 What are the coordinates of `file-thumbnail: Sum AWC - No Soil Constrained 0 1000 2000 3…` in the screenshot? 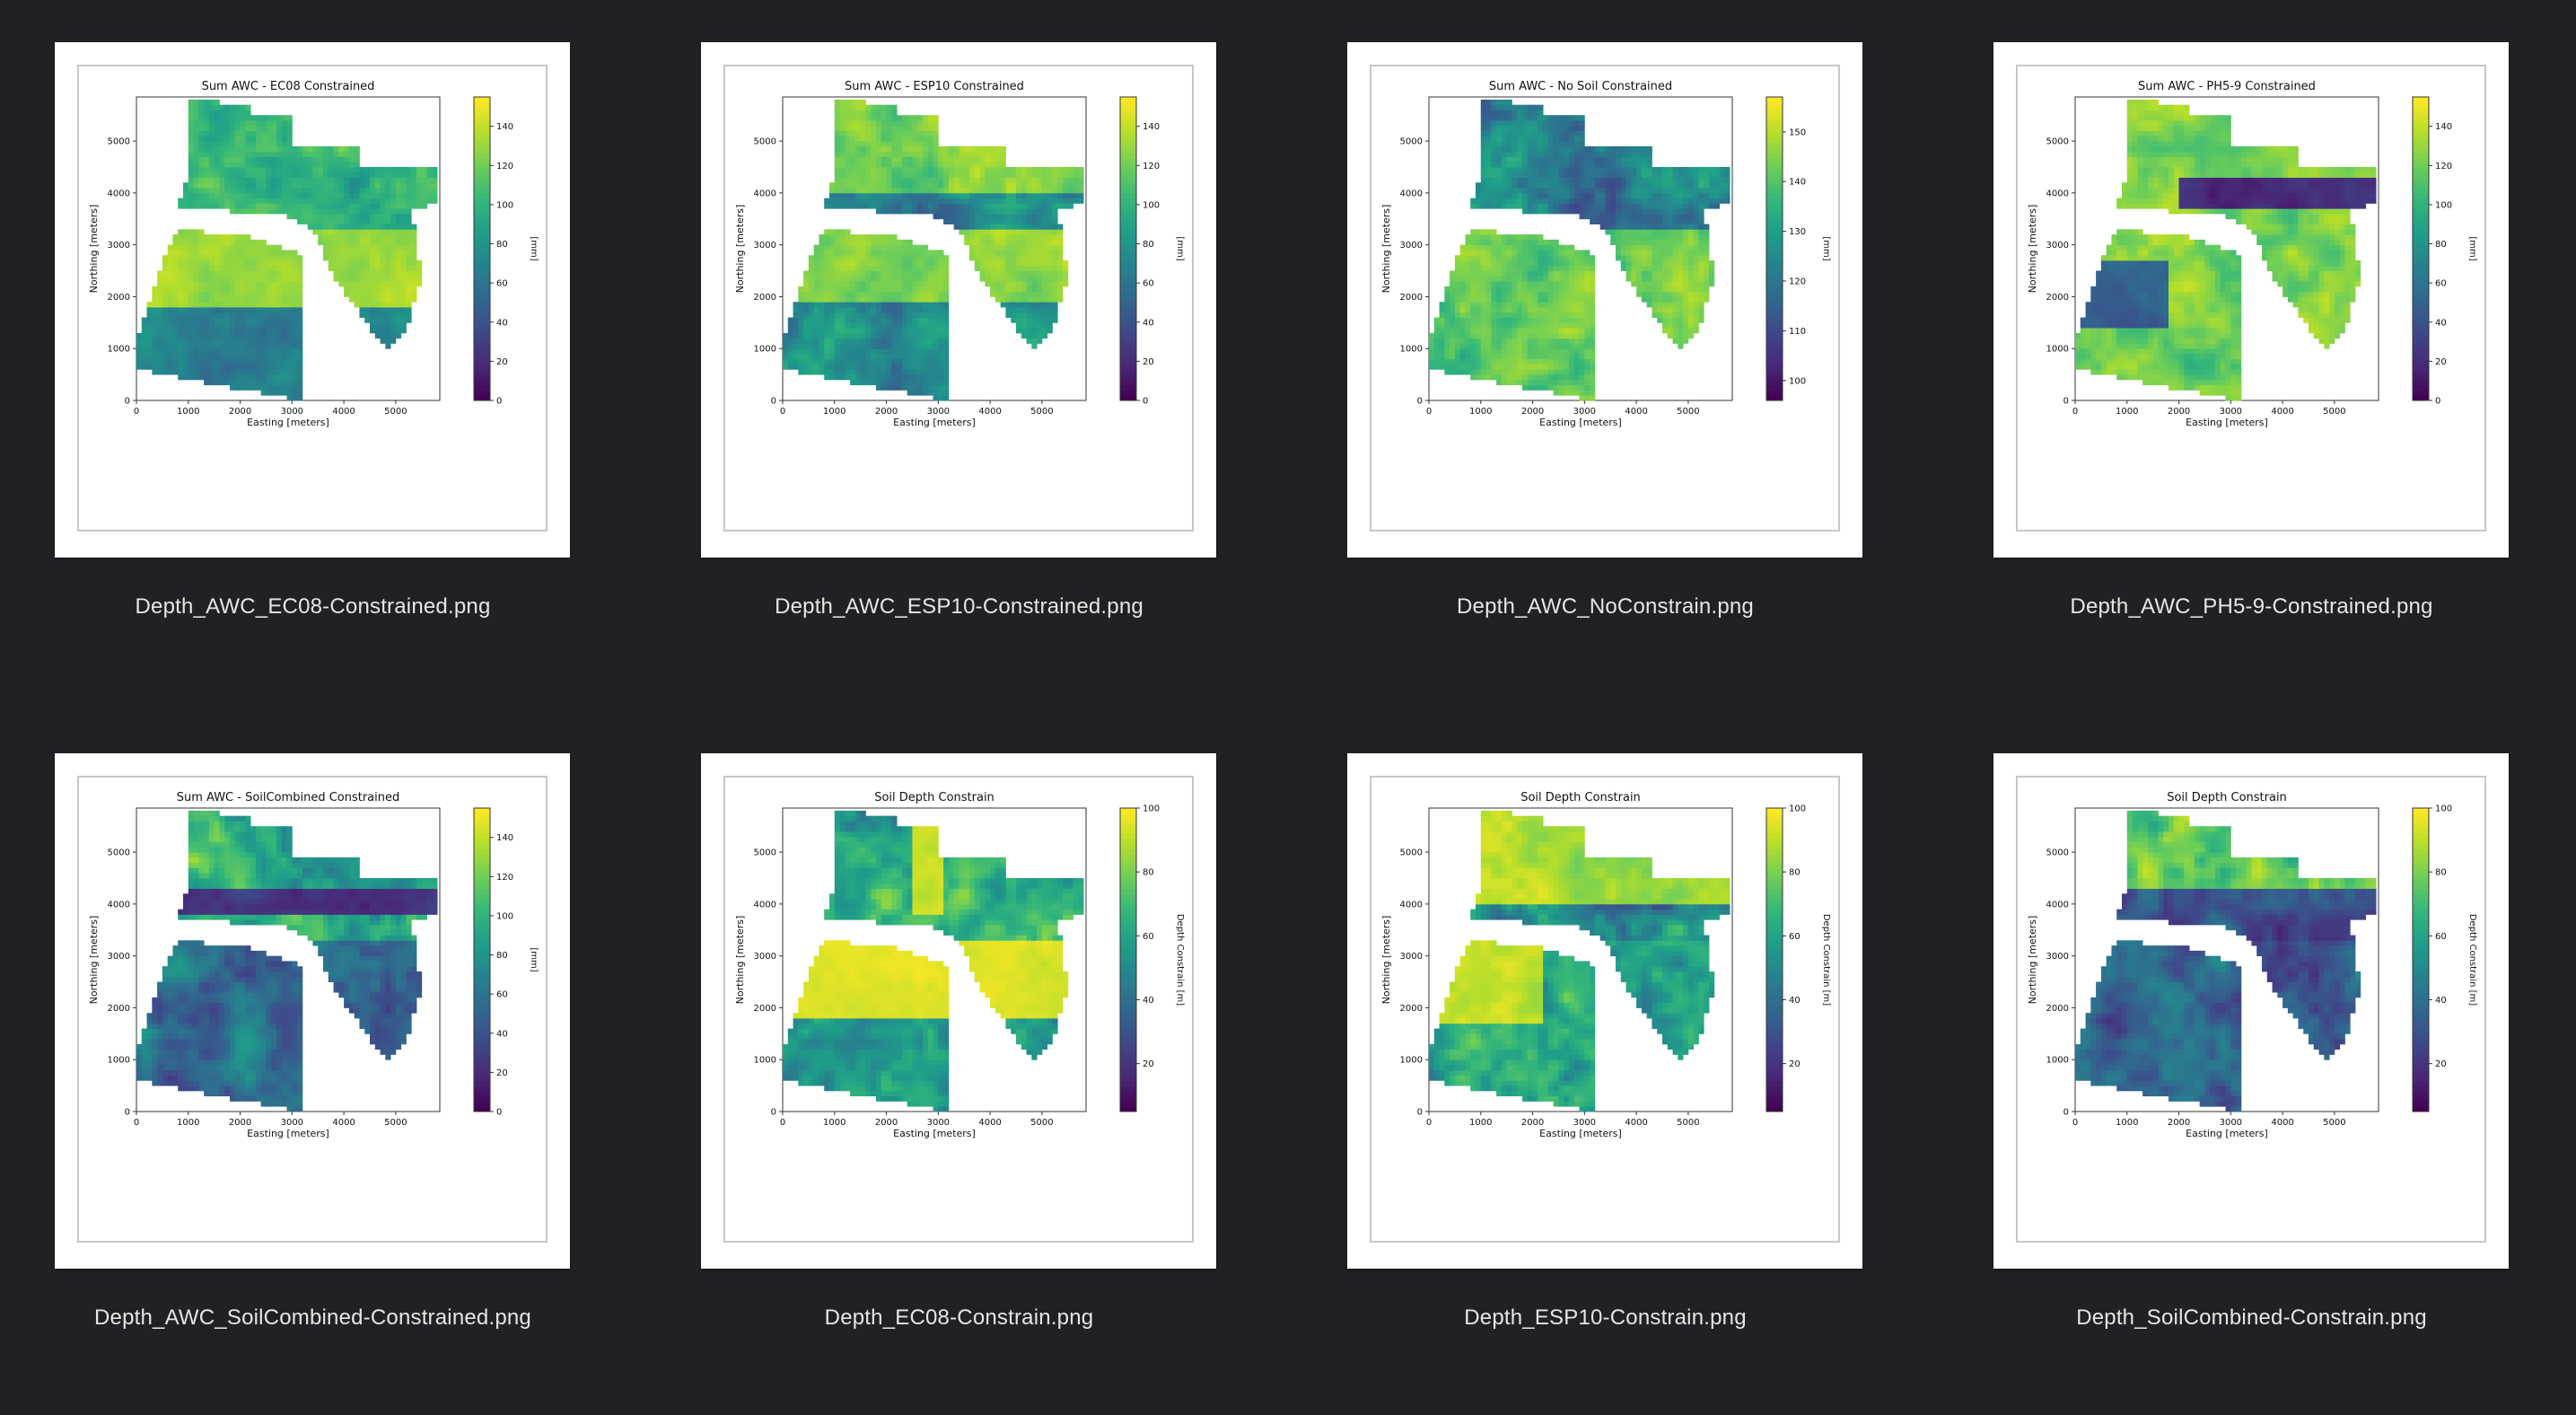 It's located at (1604, 300).